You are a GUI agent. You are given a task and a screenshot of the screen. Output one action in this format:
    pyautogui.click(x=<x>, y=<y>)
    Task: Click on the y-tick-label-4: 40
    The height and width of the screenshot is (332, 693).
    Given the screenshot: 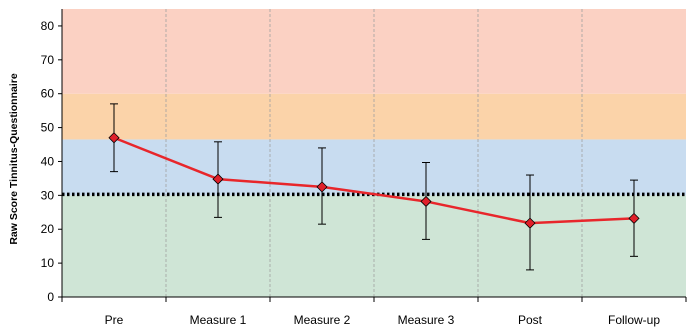 What is the action you would take?
    pyautogui.click(x=48, y=161)
    